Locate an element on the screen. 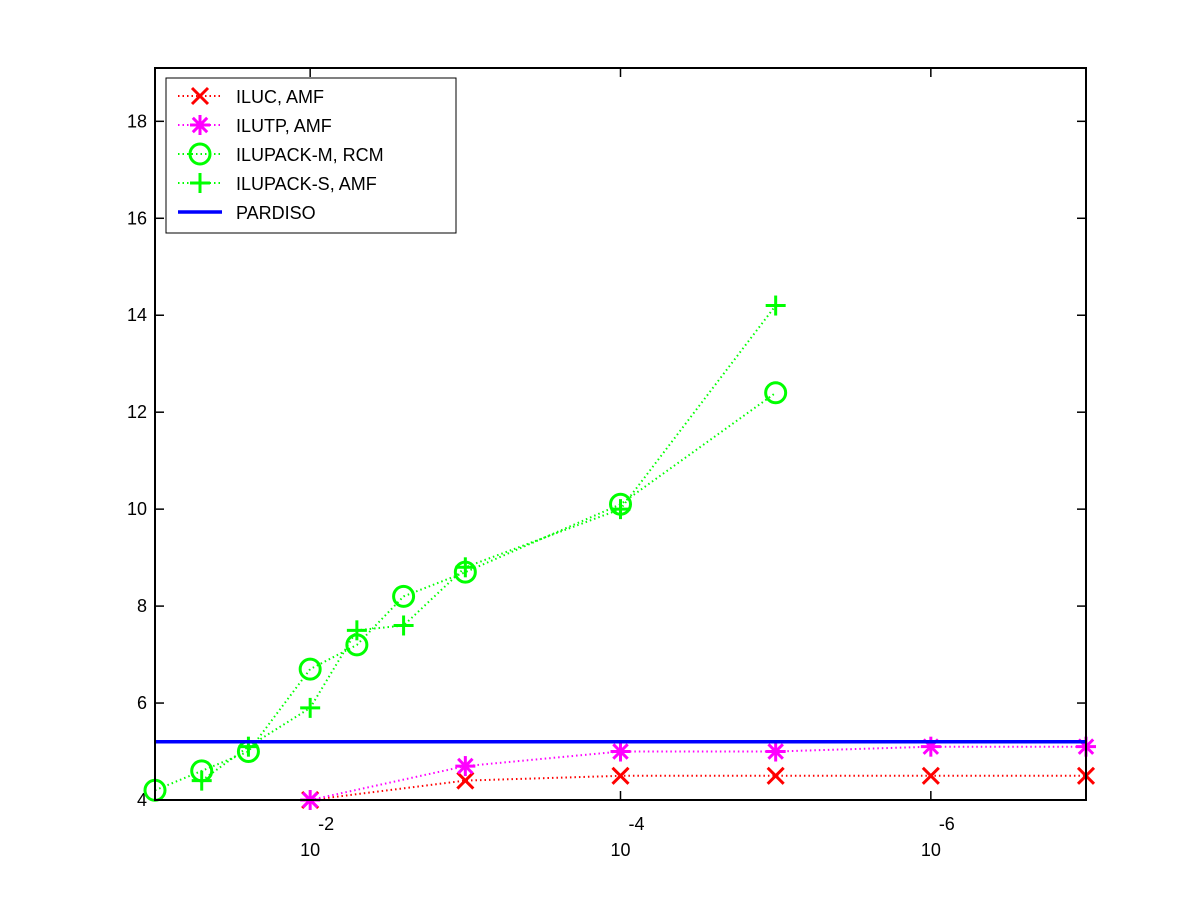 This screenshot has width=1200, height=900. legend-label: PARDISO is located at coordinates (276, 213).